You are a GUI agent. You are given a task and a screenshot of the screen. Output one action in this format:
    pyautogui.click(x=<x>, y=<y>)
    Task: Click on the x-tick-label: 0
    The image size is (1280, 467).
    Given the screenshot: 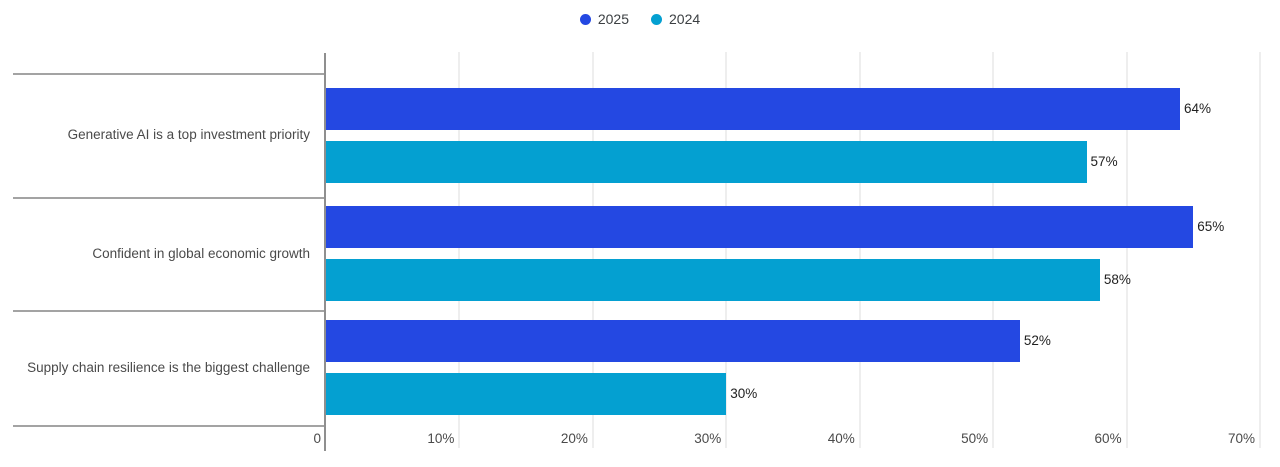 What is the action you would take?
    pyautogui.click(x=317, y=438)
    